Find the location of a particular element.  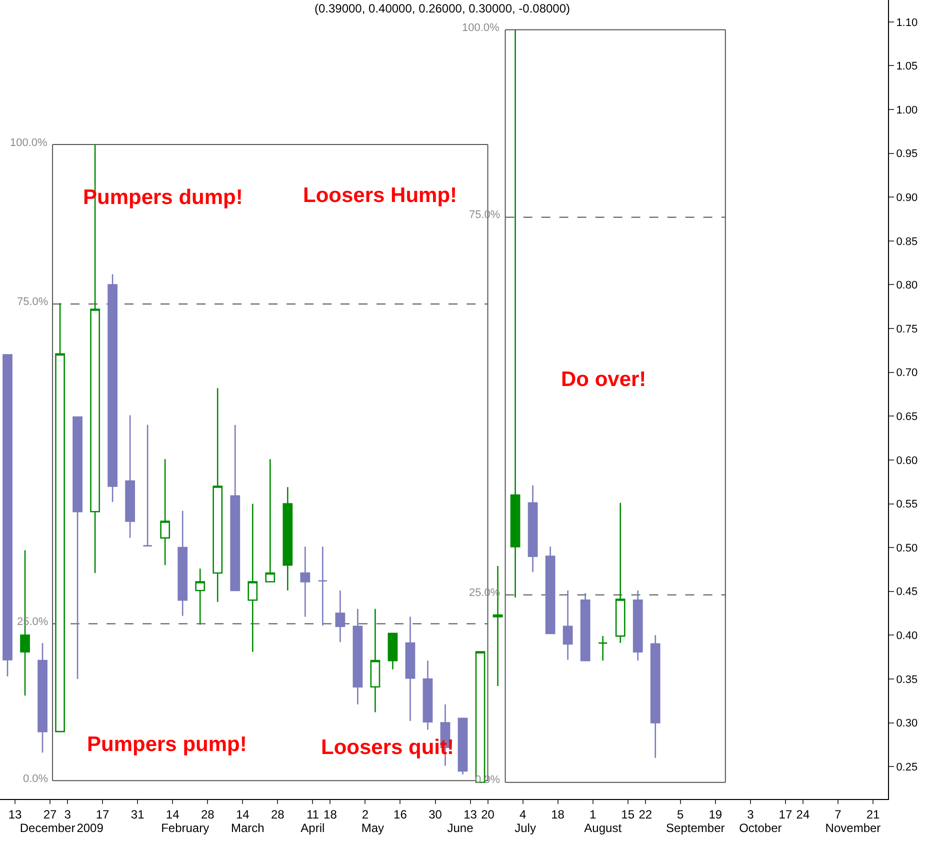

x-tick-label: 30 is located at coordinates (435, 814).